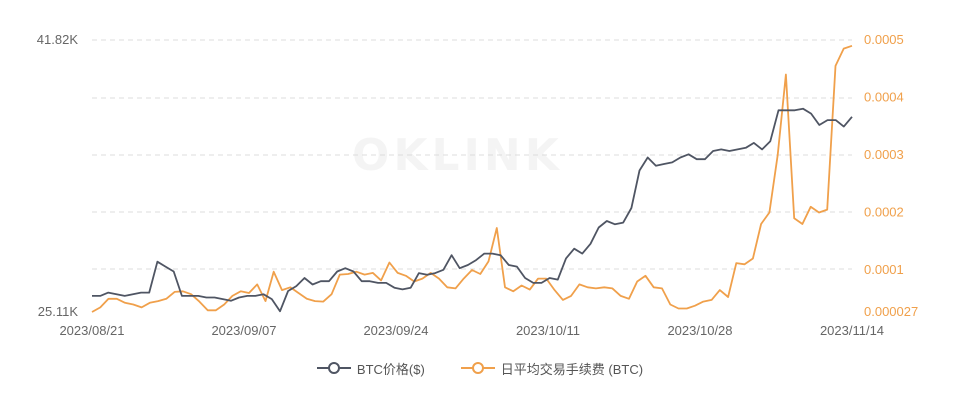  Describe the element at coordinates (91, 330) in the screenshot. I see `x-tick-label: 2023/08/21` at that location.